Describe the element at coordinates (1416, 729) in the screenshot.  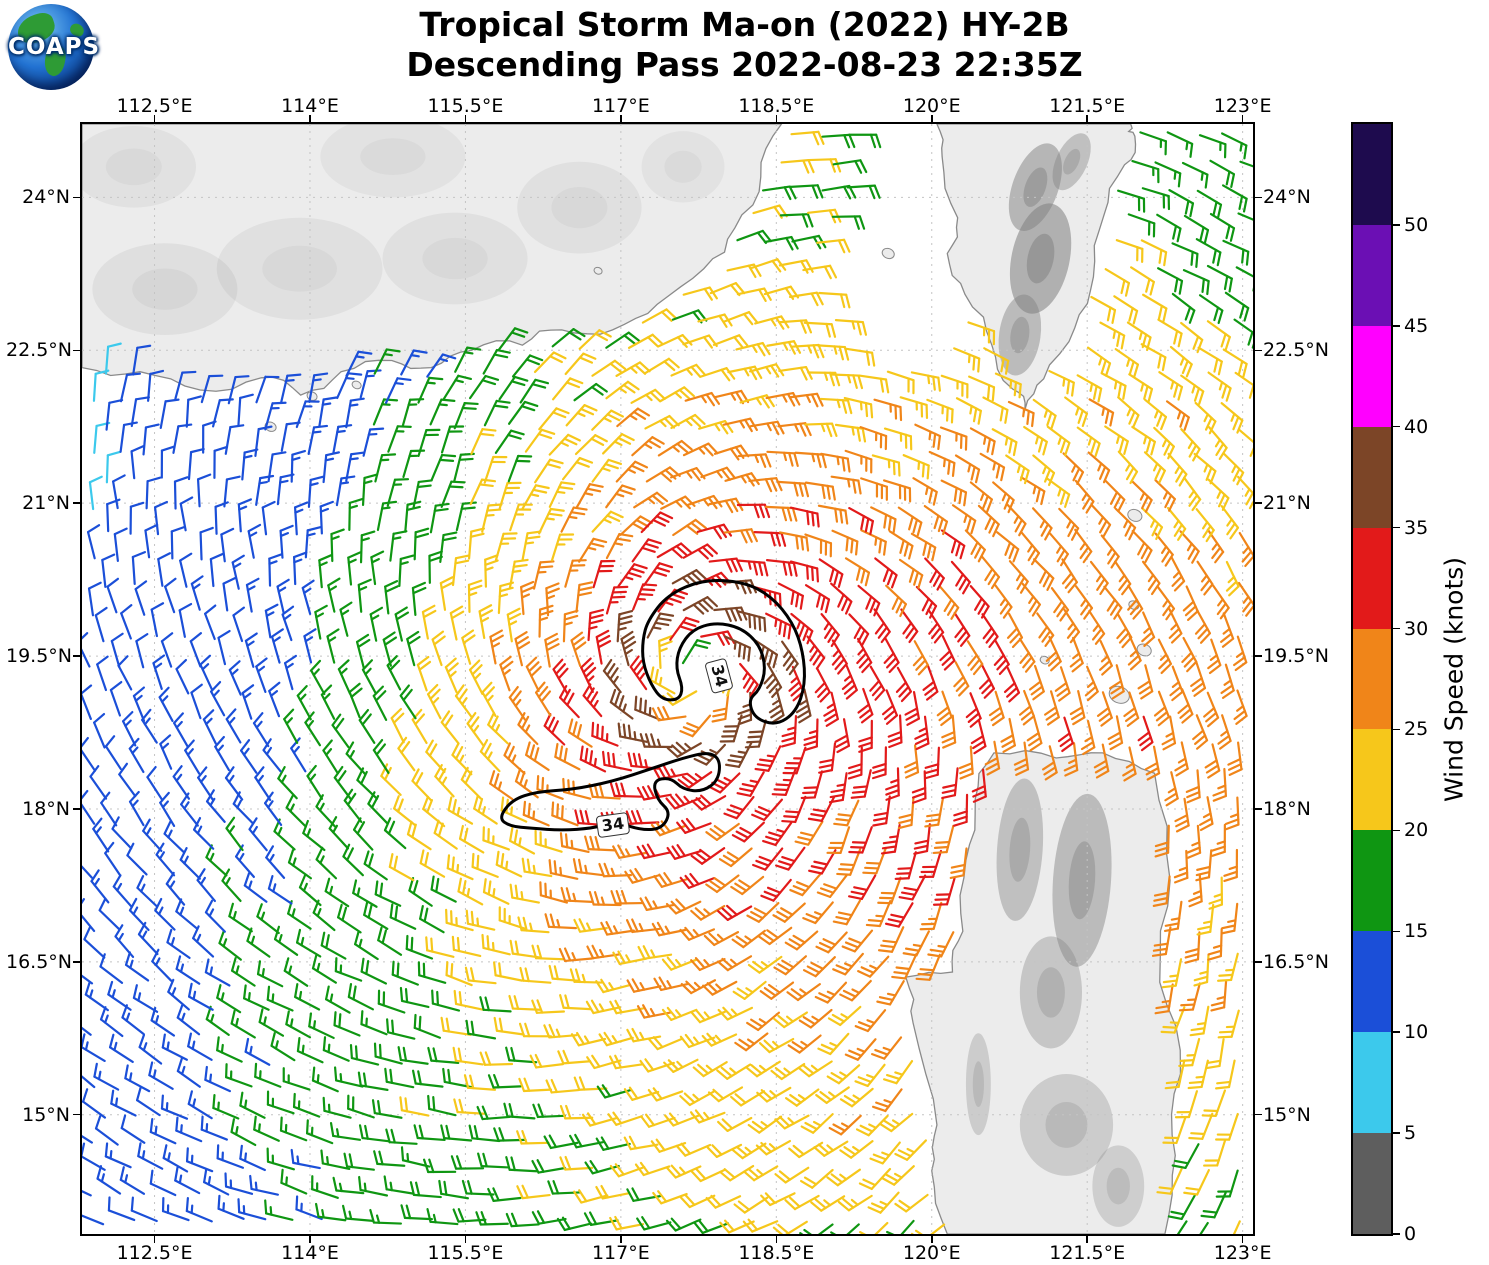
I see `colorbar-tick-label: 25` at that location.